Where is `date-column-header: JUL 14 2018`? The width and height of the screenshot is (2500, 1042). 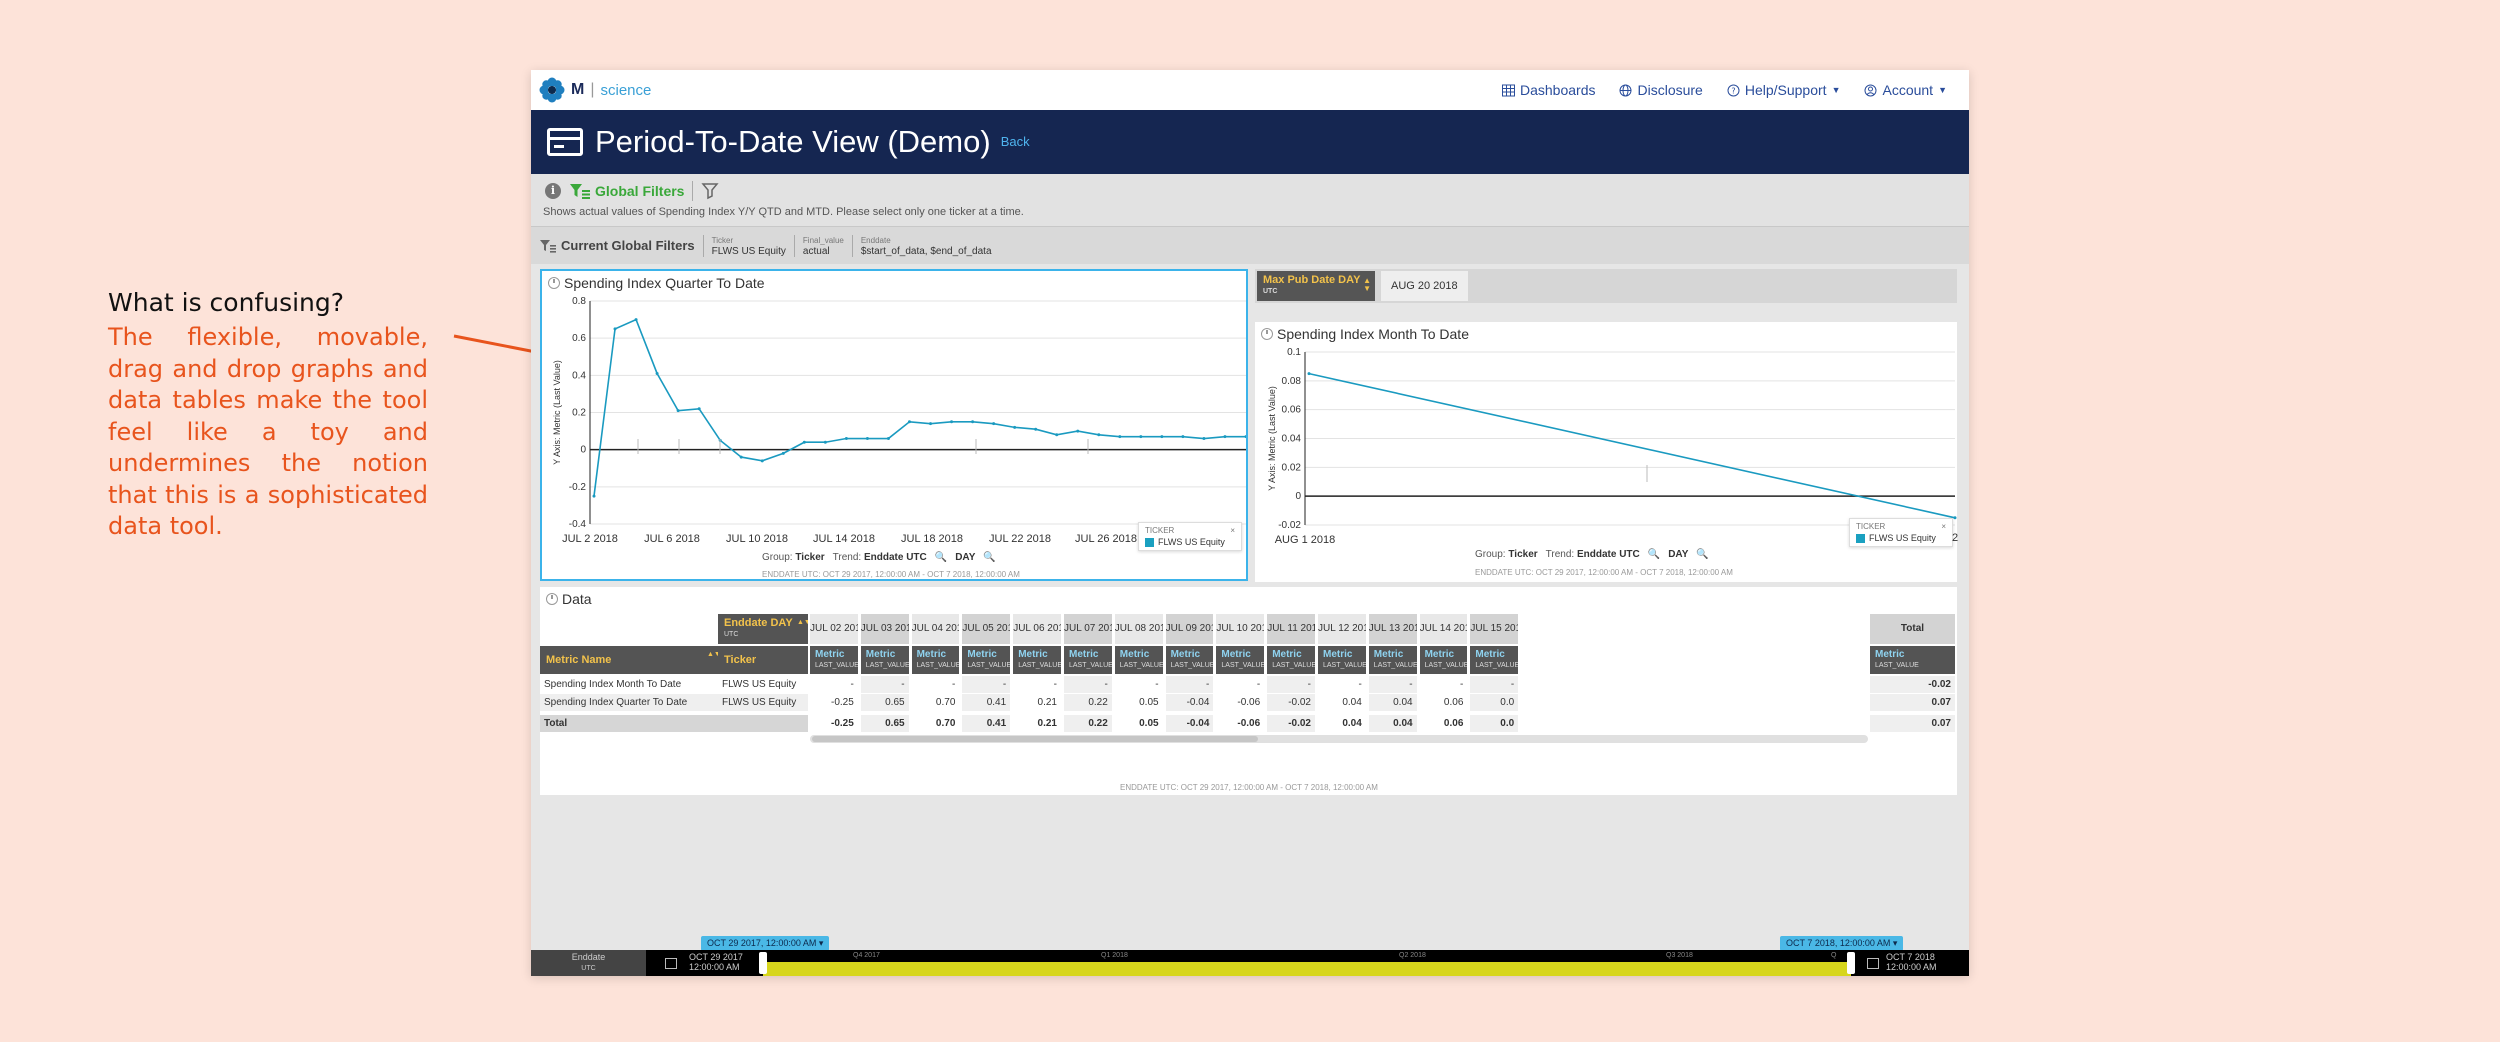
date-column-header: JUL 14 2018 is located at coordinates (1443, 629).